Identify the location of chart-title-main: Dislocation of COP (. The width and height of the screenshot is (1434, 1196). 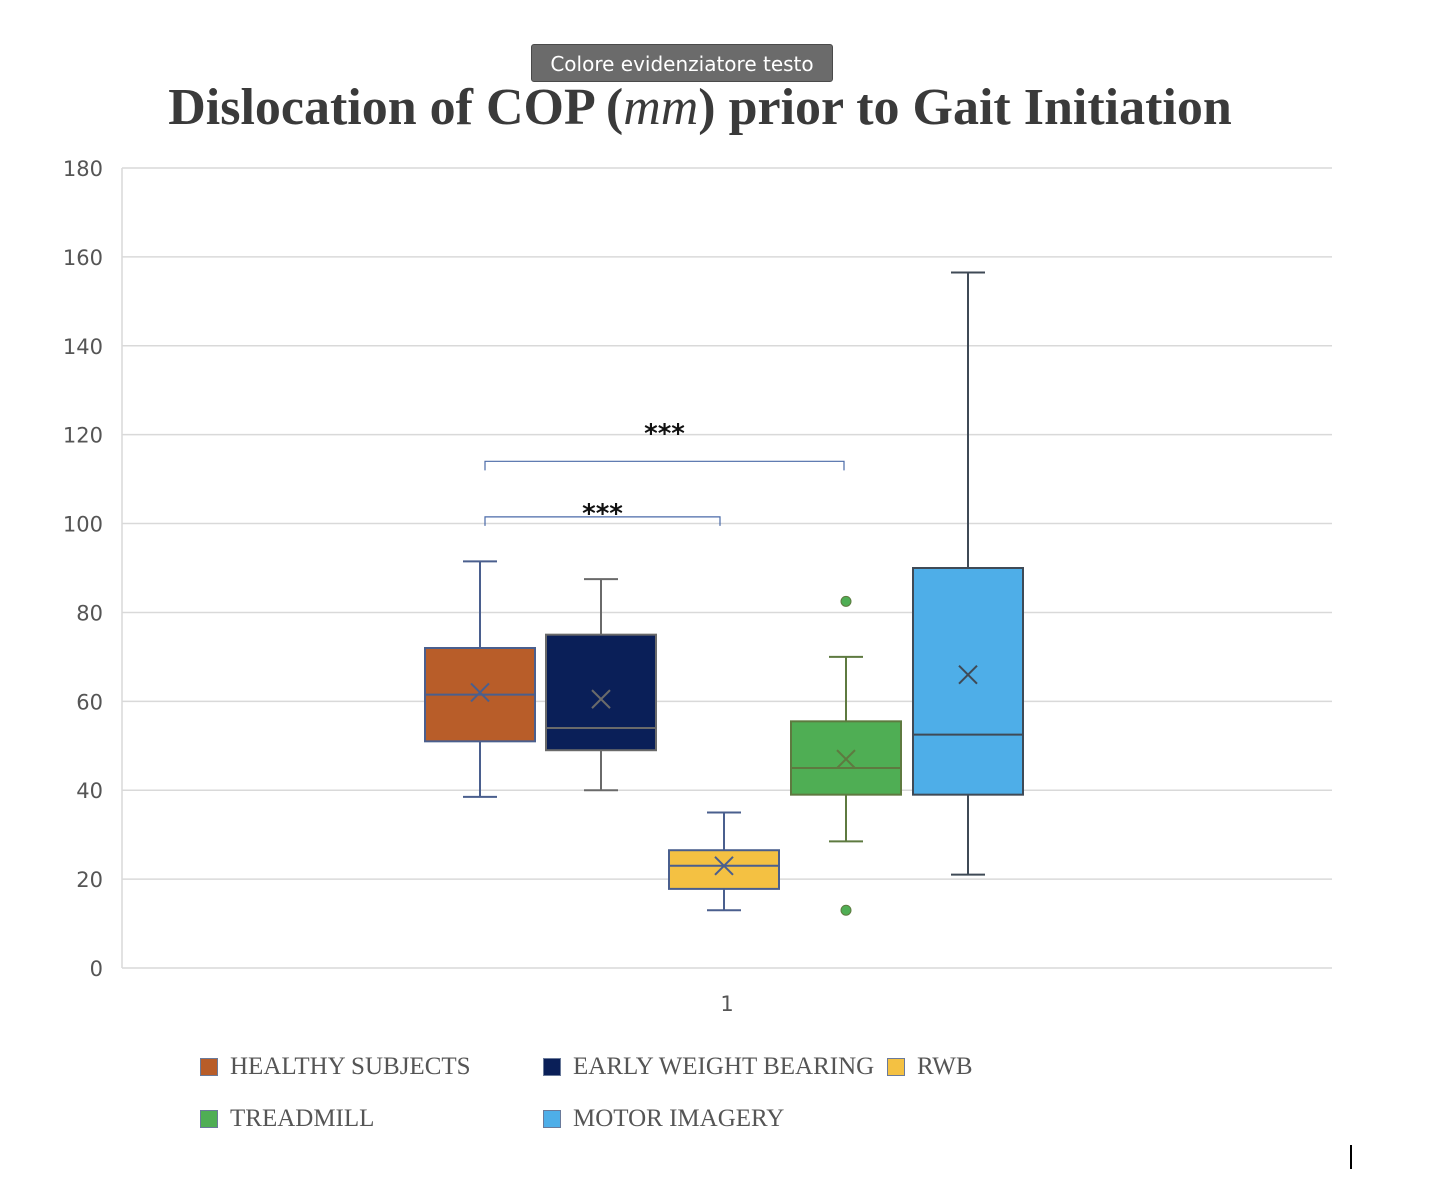
(396, 107).